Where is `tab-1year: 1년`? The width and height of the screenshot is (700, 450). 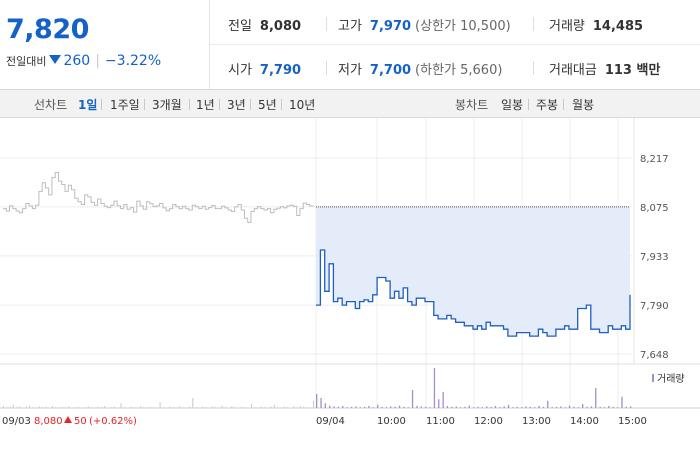
tab-1year: 1년 is located at coordinates (205, 105).